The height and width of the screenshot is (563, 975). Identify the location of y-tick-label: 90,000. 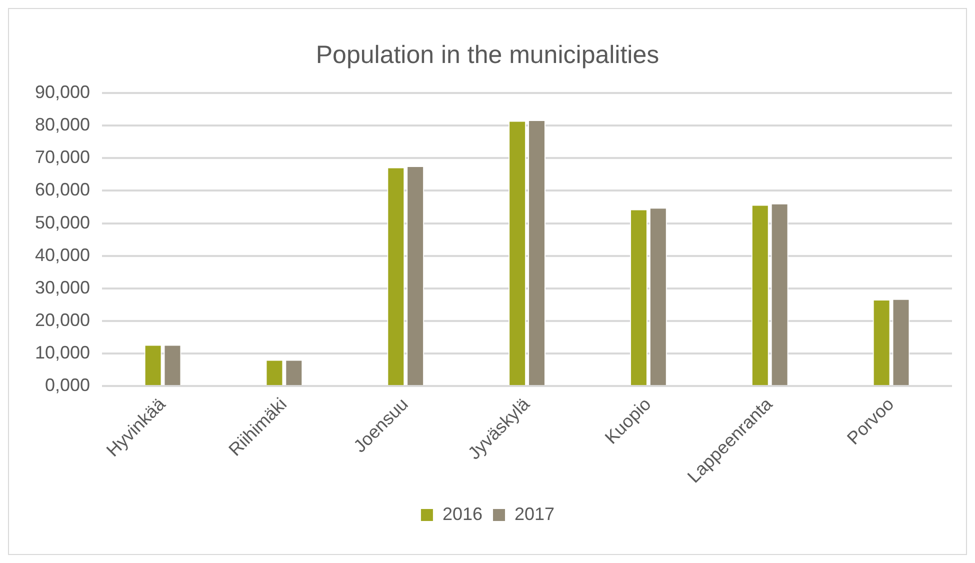
(62, 92).